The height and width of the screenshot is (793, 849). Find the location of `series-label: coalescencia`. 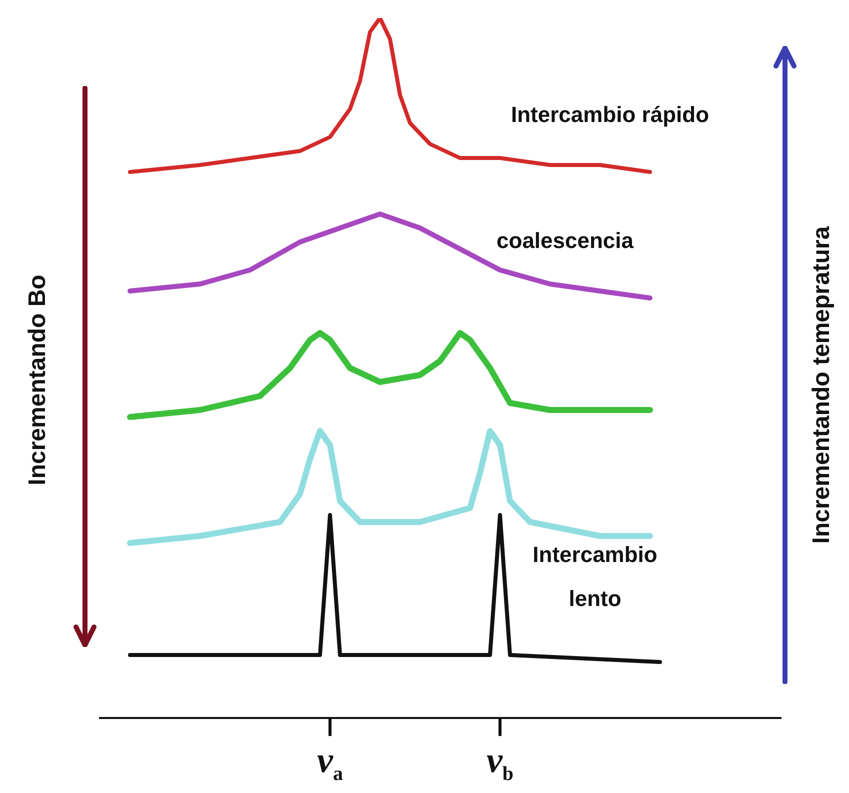

series-label: coalescencia is located at coordinates (565, 241).